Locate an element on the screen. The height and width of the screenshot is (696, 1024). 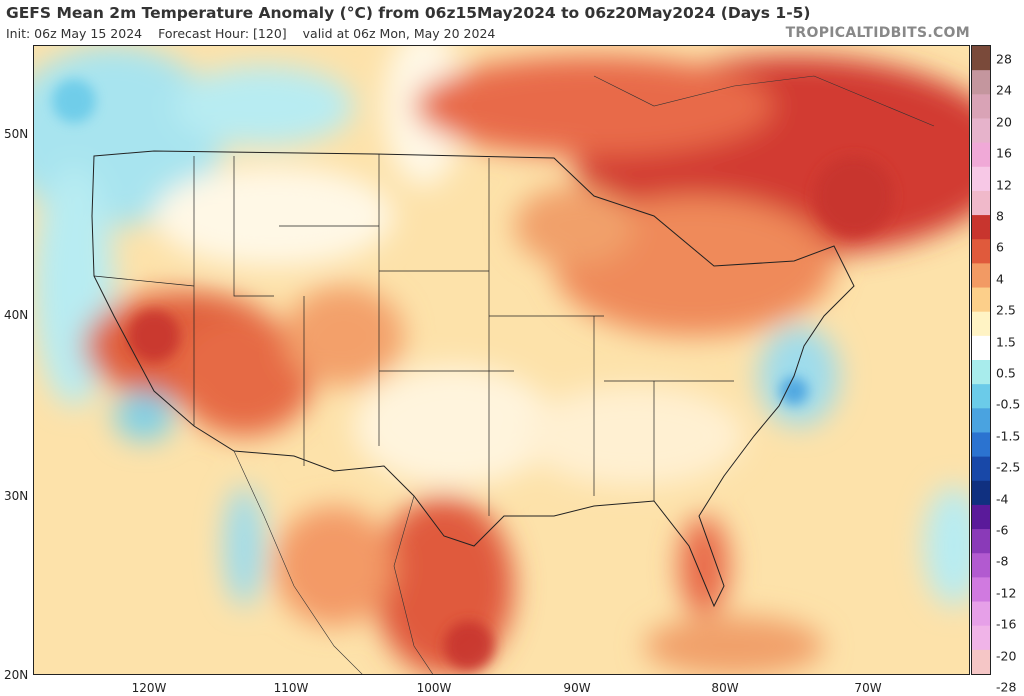
color-bar-label: 8 is located at coordinates (1000, 216).